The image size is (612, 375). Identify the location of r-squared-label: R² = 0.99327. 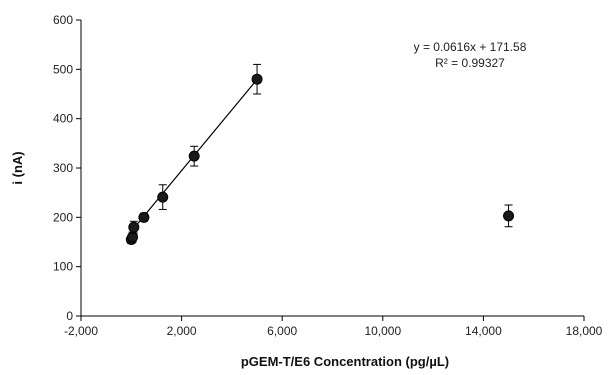
(470, 63).